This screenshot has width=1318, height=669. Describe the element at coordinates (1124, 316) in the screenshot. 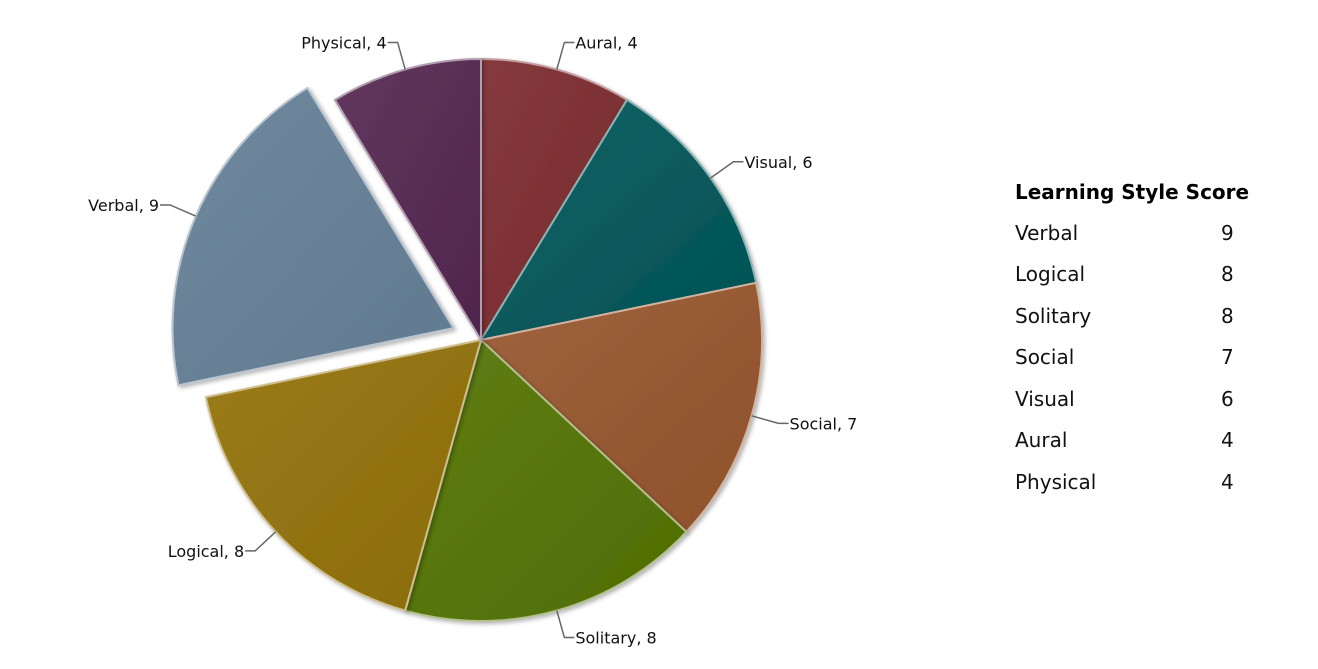

I see `legend-row: Solitary 8` at that location.